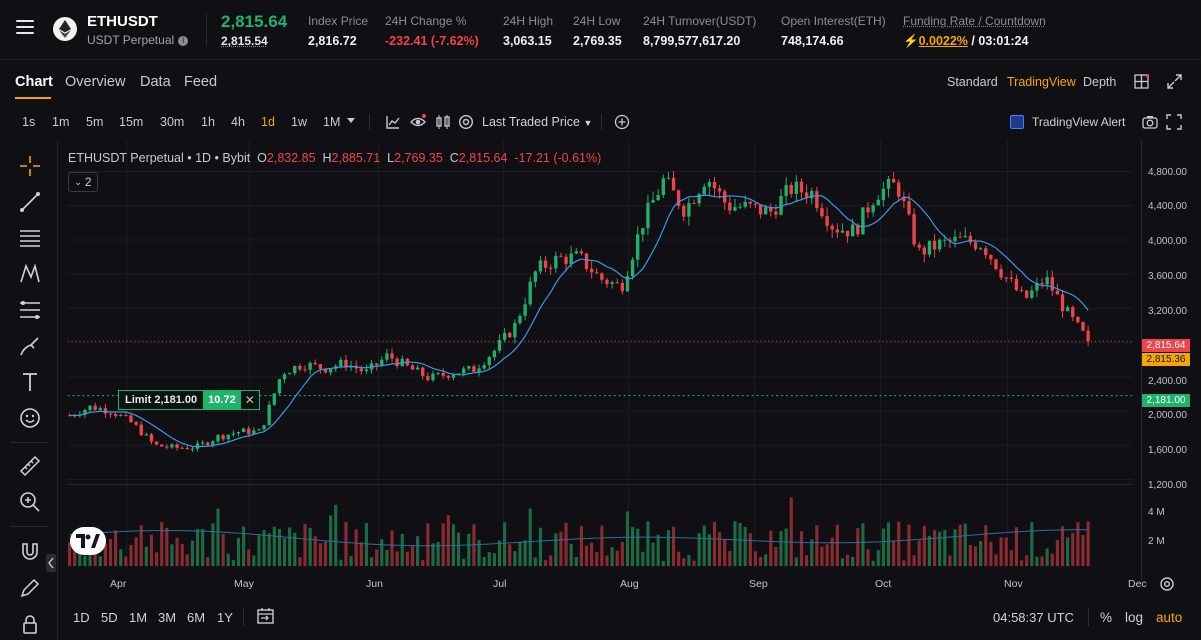  What do you see at coordinates (51, 563) in the screenshot?
I see `collapse-toolbar-icon` at bounding box center [51, 563].